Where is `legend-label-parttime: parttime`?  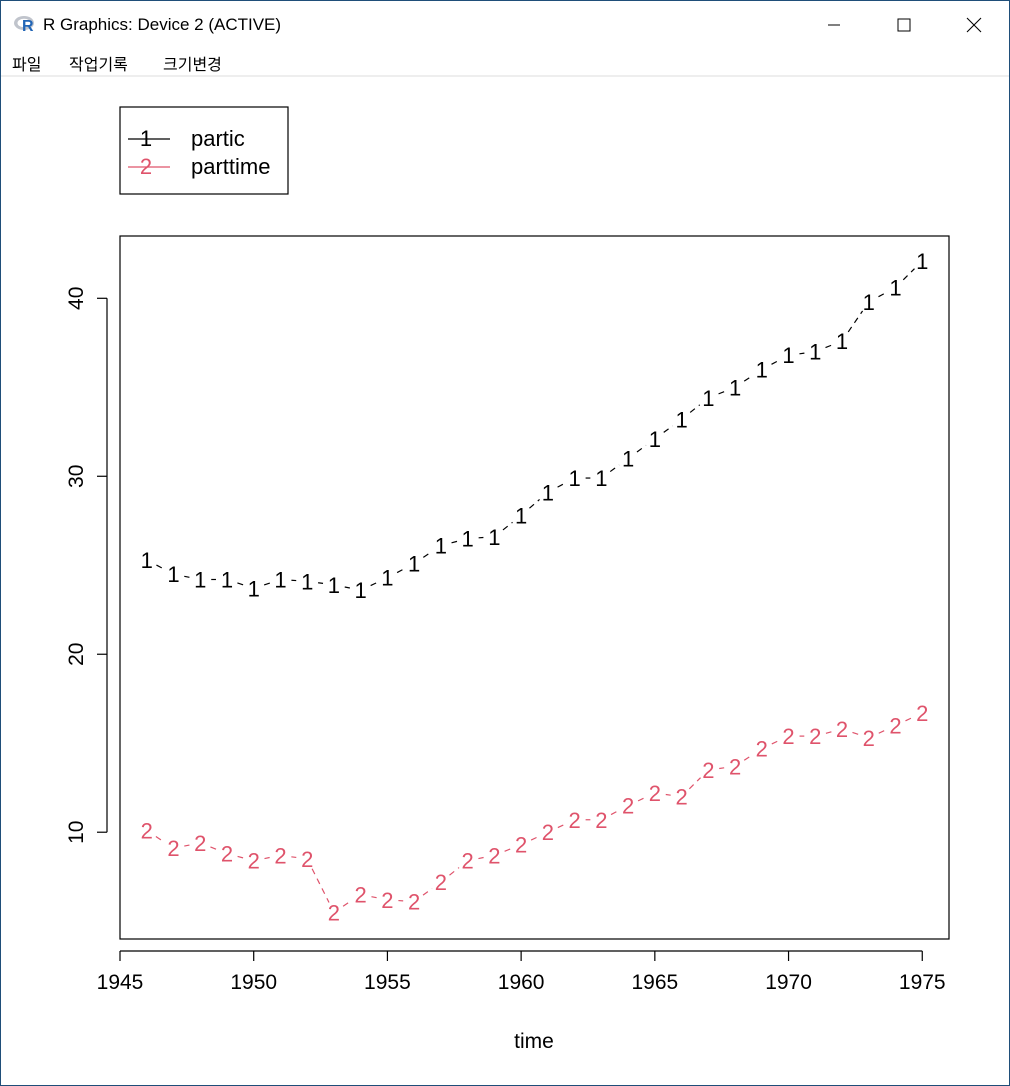
legend-label-parttime: parttime is located at coordinates (230, 166).